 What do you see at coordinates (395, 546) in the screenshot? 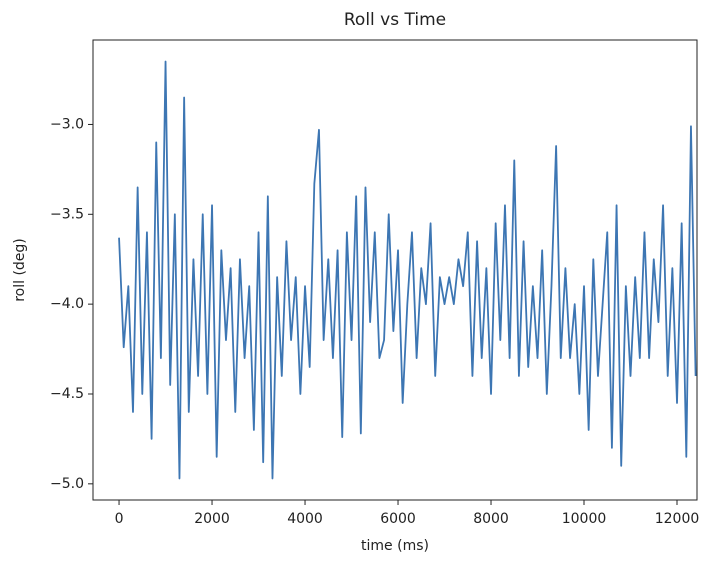
I see `x-axis-label: time (ms)` at bounding box center [395, 546].